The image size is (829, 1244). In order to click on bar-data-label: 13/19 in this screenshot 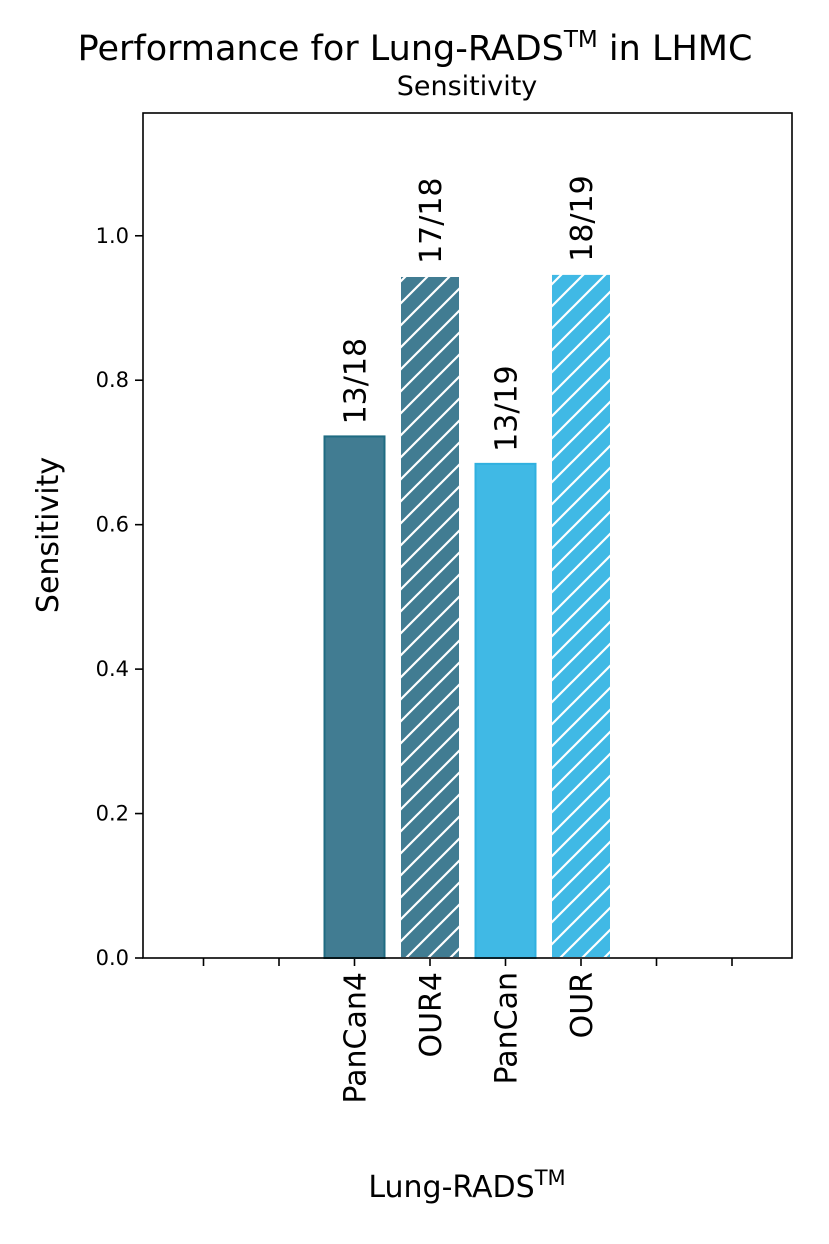, I will do `click(507, 408)`.